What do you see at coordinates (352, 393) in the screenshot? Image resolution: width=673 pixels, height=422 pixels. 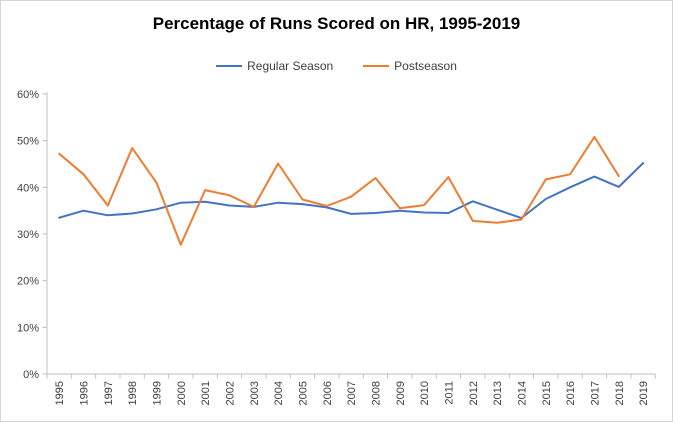 I see `x-axis-tick-label: 2007` at bounding box center [352, 393].